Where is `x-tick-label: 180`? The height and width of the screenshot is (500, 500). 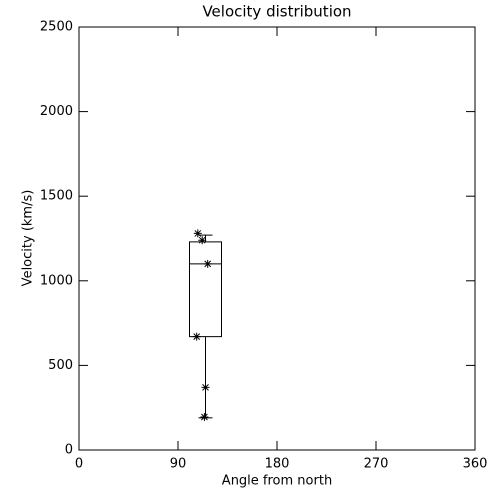 x-tick-label: 180 is located at coordinates (277, 464).